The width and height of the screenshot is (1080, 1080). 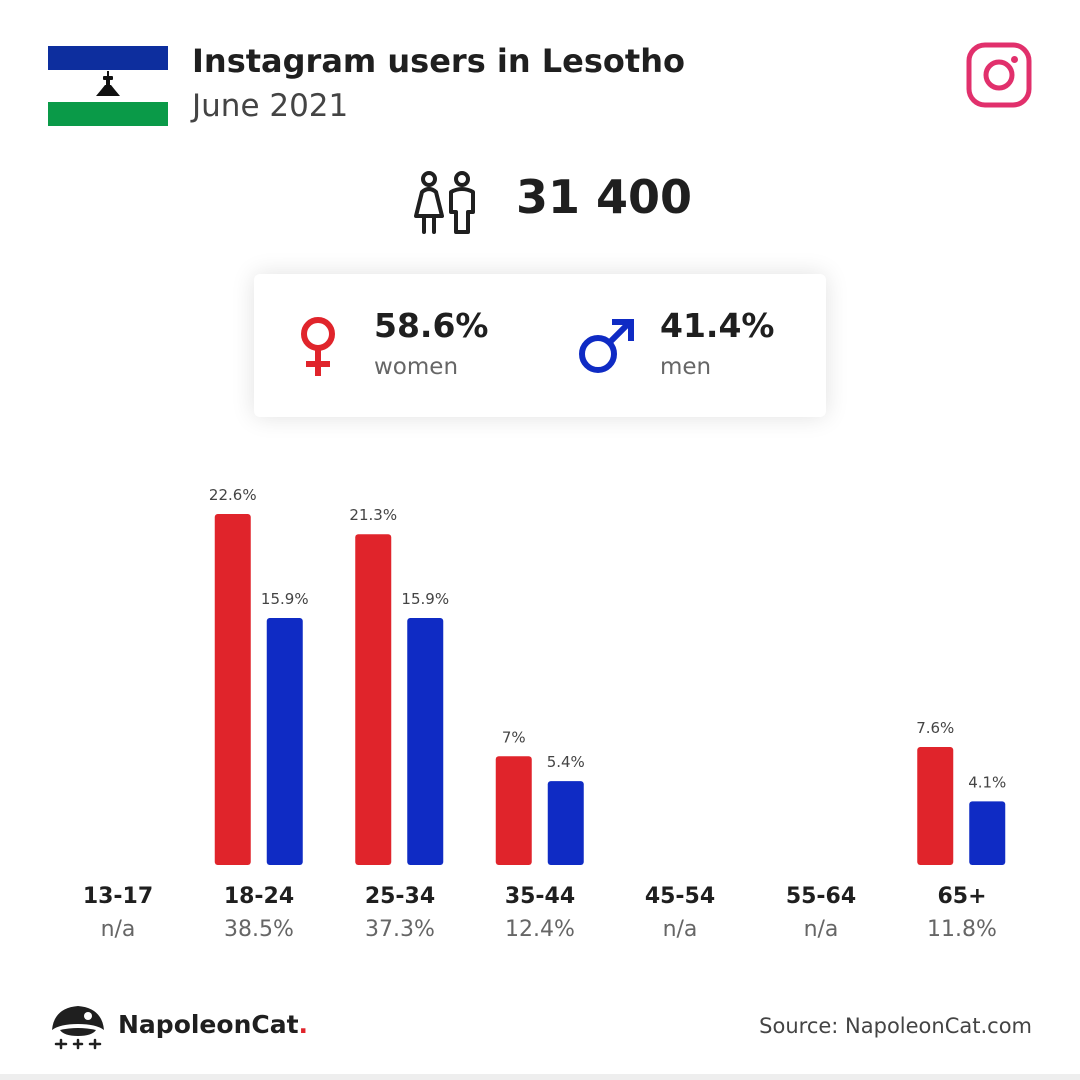 I want to click on bar-value-men-25-34: 15.9%, so click(x=425, y=599).